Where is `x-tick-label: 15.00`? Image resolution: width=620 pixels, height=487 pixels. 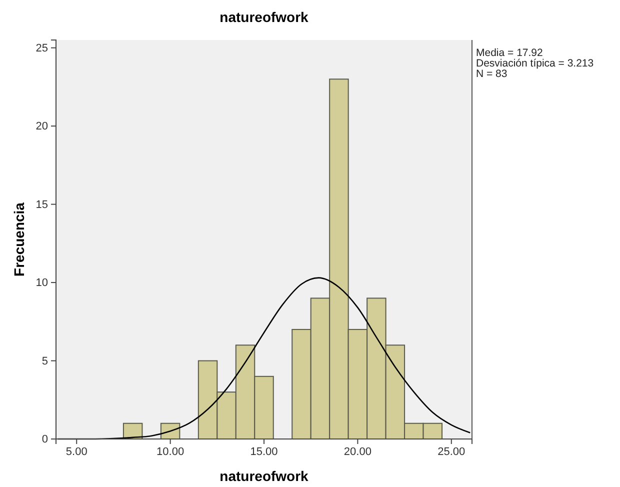 x-tick-label: 15.00 is located at coordinates (264, 452).